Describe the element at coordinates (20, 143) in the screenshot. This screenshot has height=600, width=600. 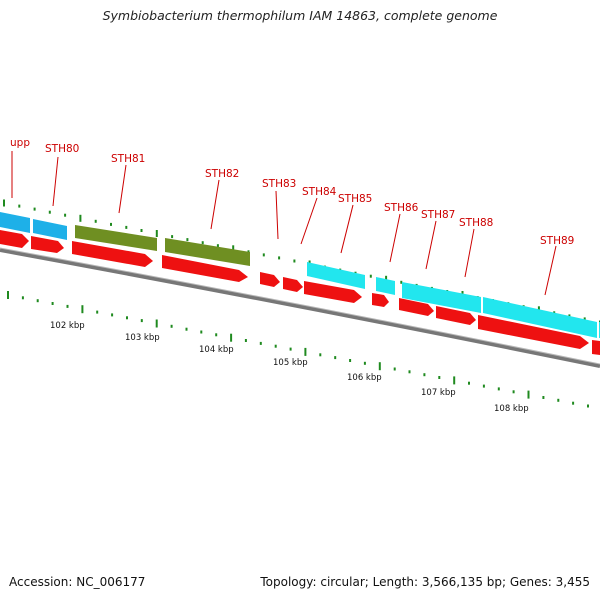
I see `gene-label-upp: upp` at that location.